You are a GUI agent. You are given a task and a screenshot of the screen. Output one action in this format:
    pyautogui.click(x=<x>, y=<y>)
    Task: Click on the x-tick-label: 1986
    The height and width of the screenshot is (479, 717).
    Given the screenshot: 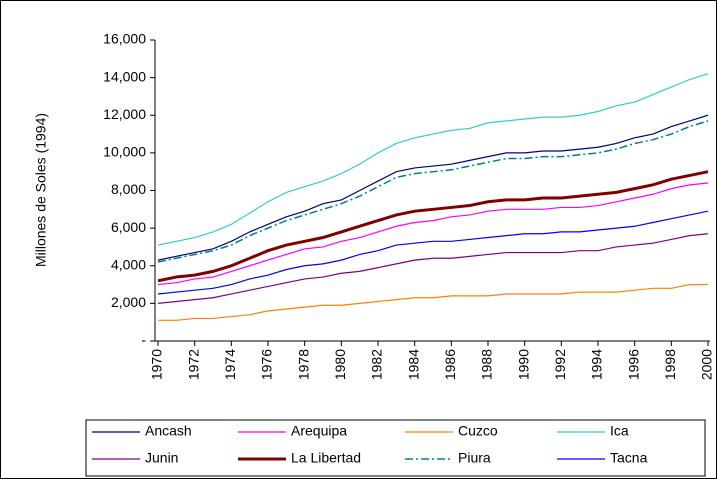 What is the action you would take?
    pyautogui.click(x=450, y=364)
    